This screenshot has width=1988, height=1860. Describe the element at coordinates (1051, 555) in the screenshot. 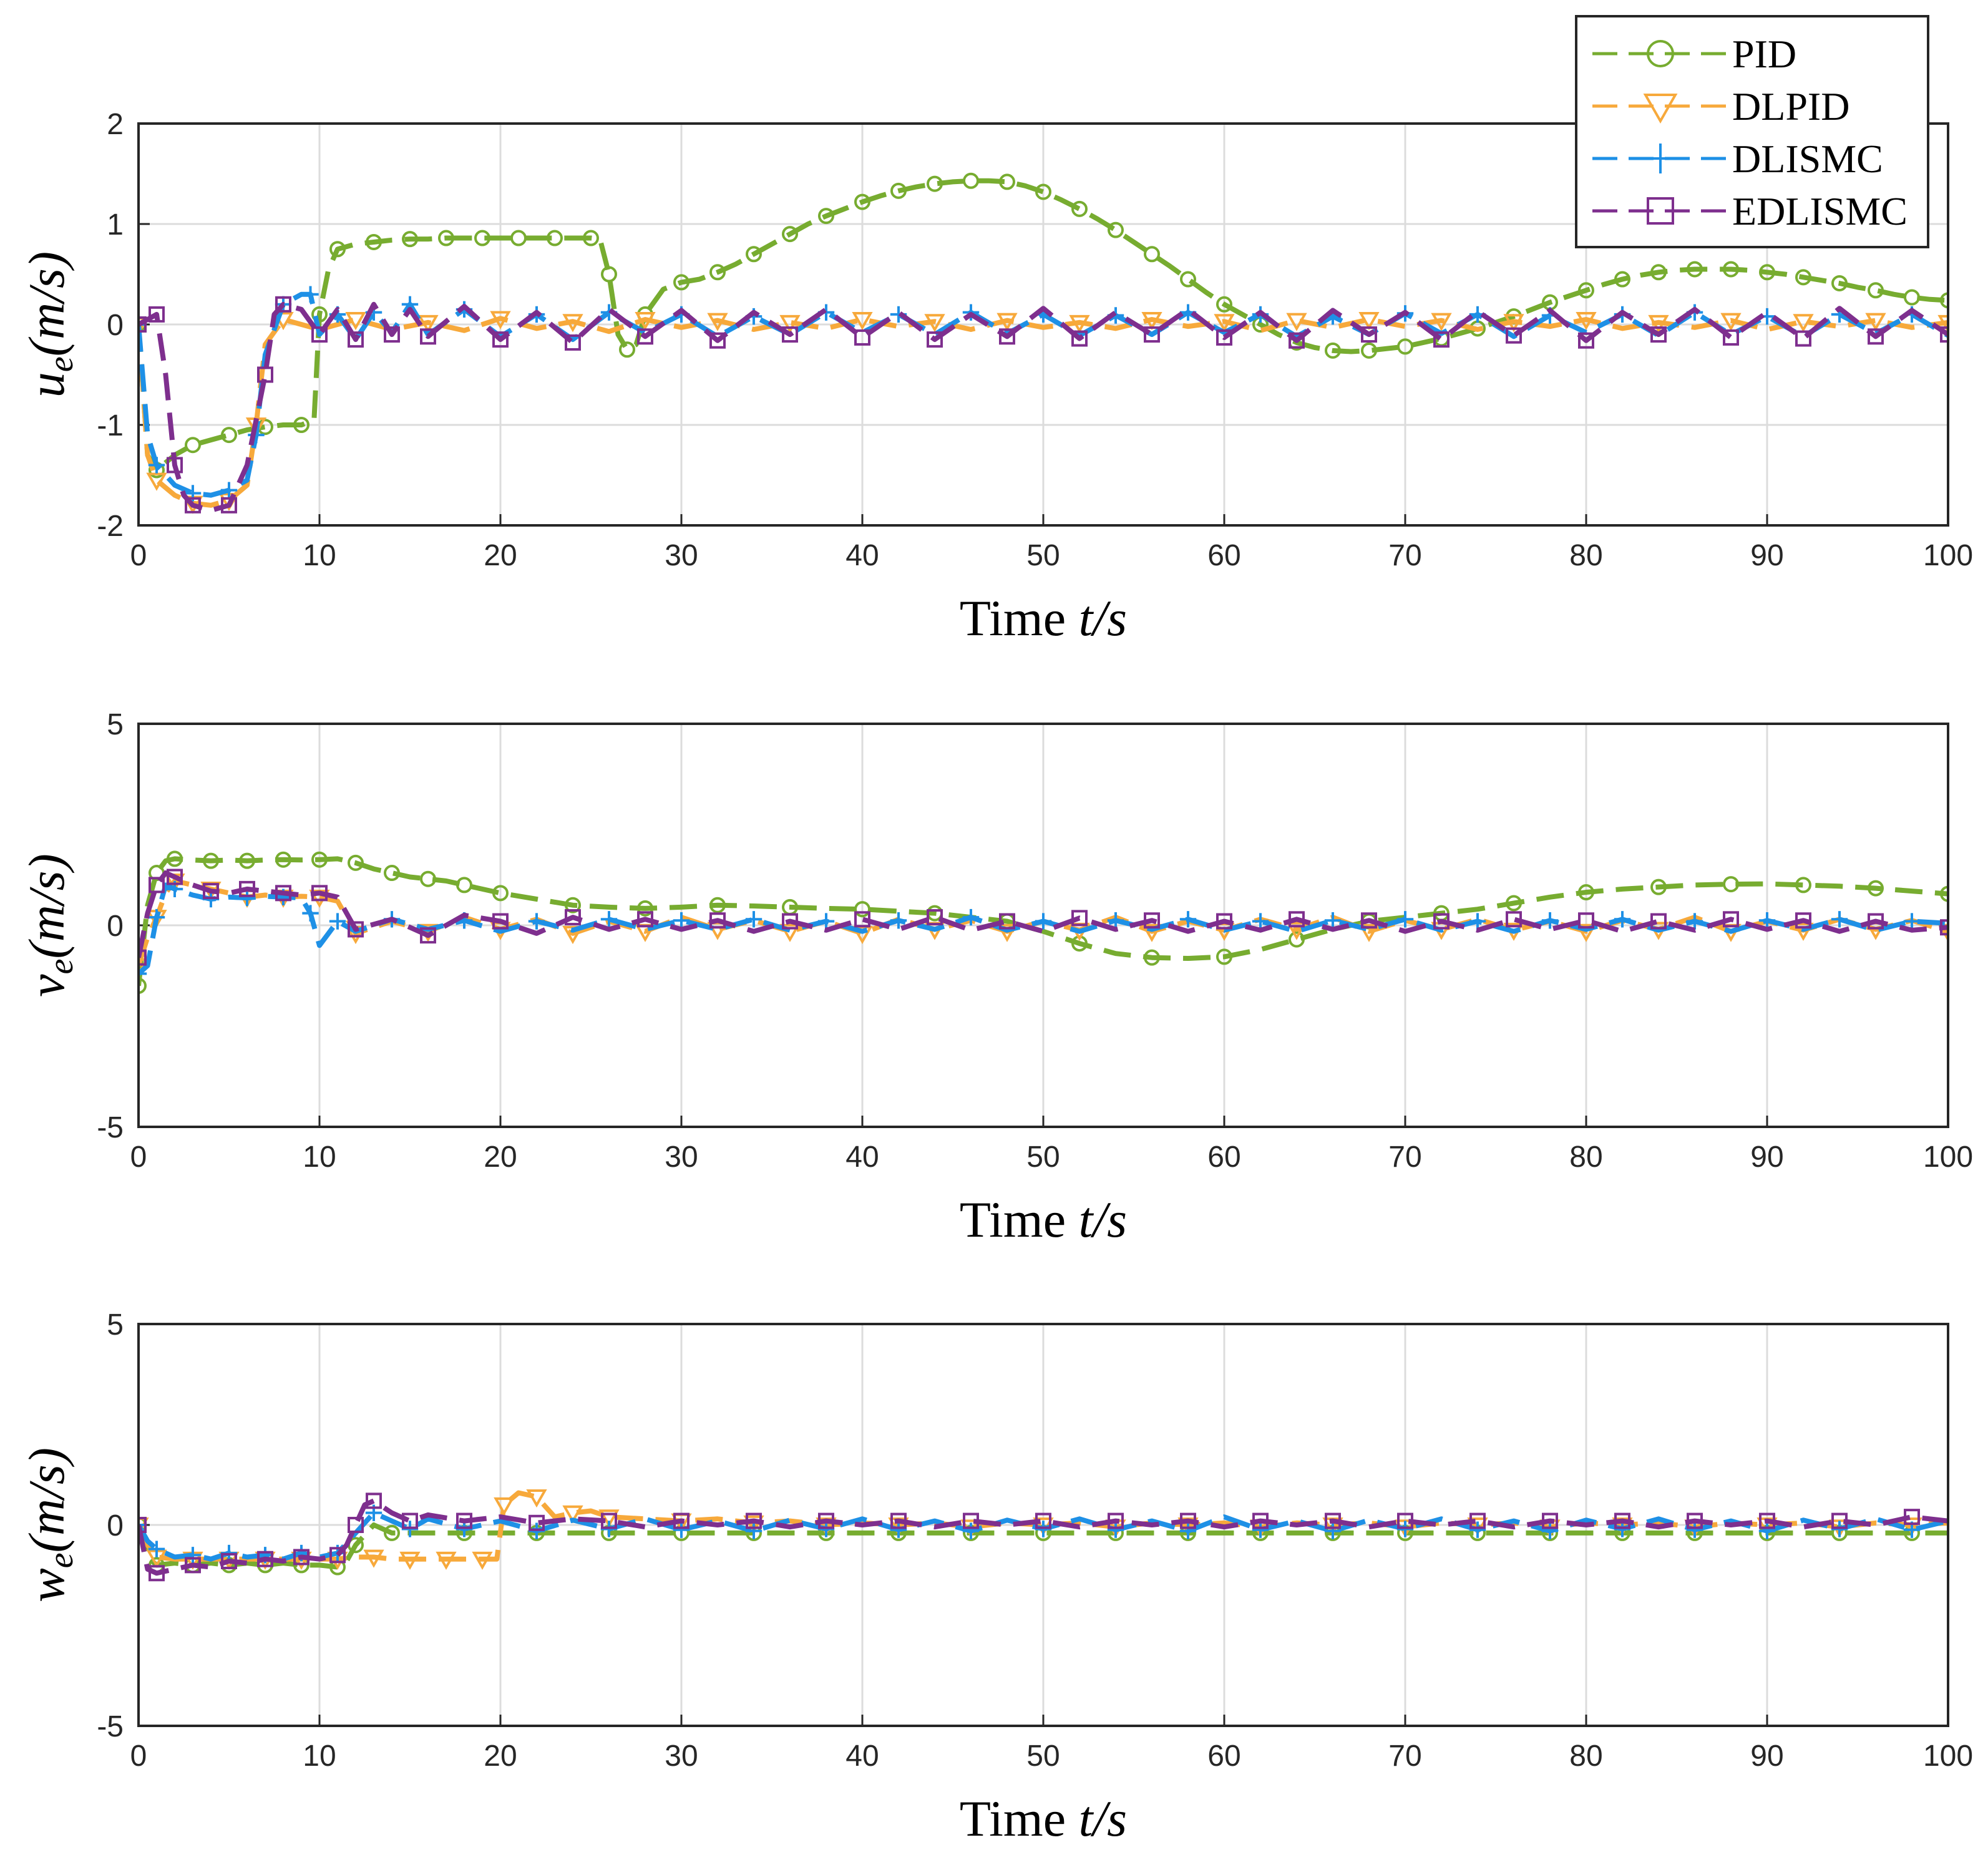

I see `x-tick-labels: 0 10 20 30 40 50 60 70 80 90 100` at that location.